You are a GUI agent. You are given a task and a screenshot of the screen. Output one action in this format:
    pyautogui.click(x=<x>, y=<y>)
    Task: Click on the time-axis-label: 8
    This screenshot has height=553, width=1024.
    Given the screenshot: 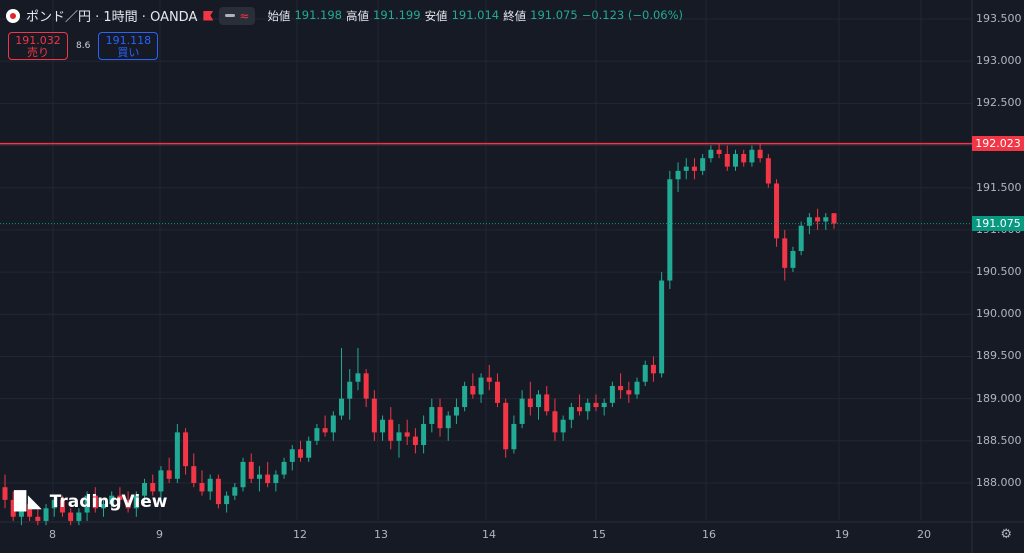 What is the action you would take?
    pyautogui.click(x=52, y=534)
    